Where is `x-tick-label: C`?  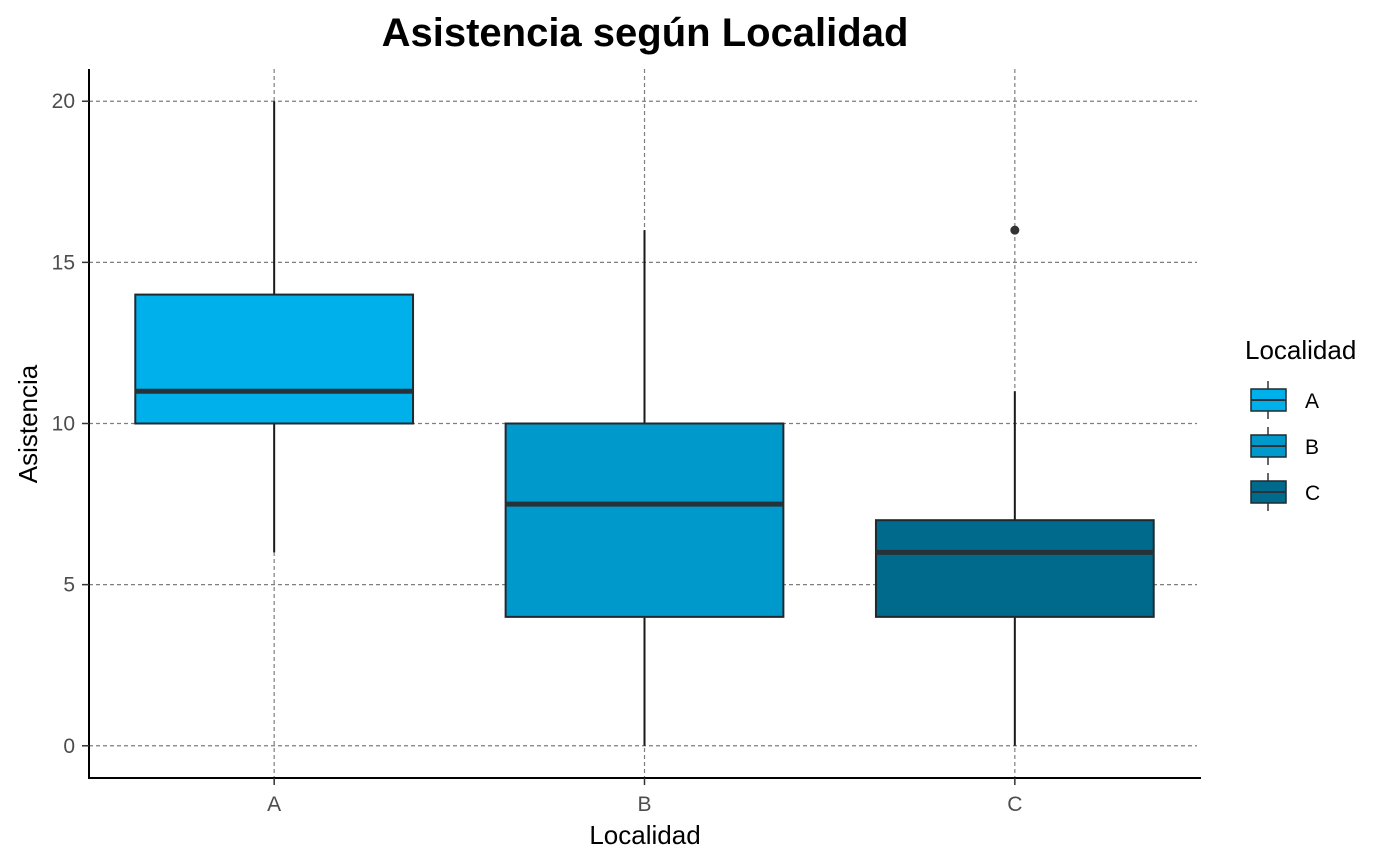
x-tick-label: C is located at coordinates (1014, 804).